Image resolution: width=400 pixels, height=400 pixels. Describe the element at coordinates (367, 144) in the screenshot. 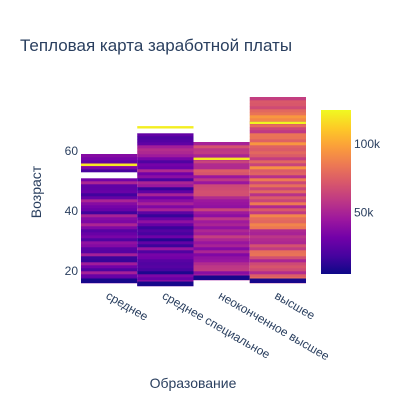

I see `colorbar-tick-label: 100k` at that location.